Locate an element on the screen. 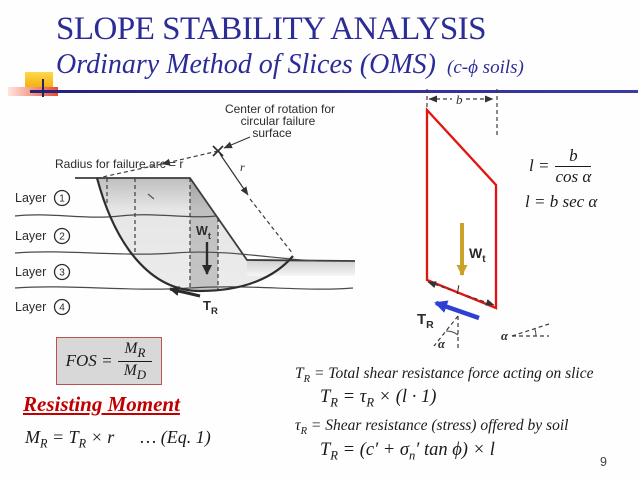  fos-equation-box: FOS = MR MD is located at coordinates (109, 361).